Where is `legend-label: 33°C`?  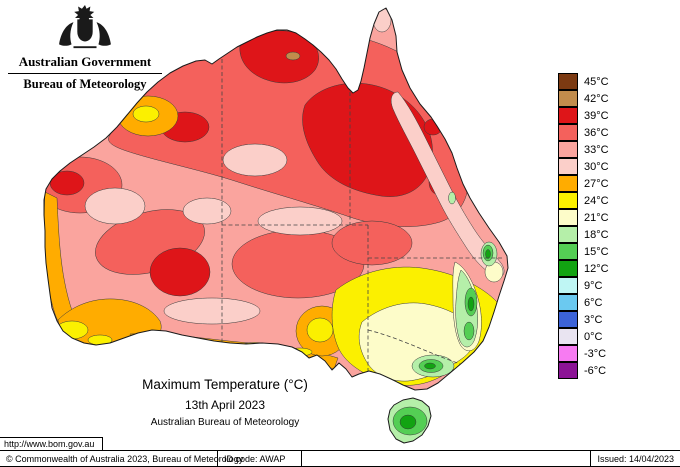
legend-label: 33°C is located at coordinates (596, 149).